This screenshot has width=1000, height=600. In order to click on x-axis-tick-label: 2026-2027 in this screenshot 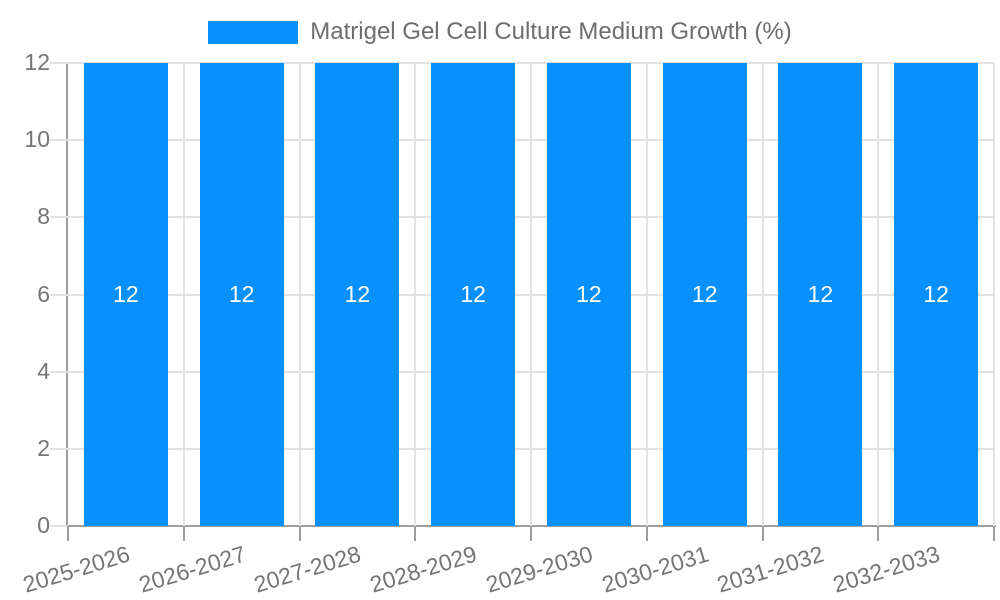, I will do `click(192, 569)`.